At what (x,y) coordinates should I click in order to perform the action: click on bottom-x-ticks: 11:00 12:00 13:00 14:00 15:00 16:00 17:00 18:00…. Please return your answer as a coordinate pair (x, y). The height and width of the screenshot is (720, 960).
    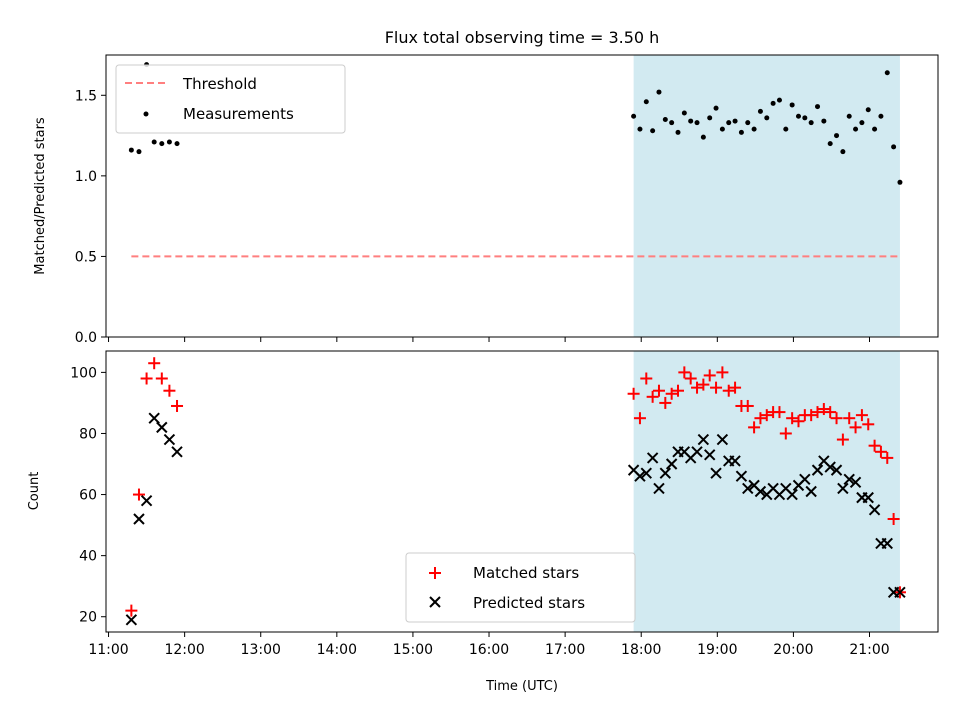
    Looking at the image, I should click on (489, 645).